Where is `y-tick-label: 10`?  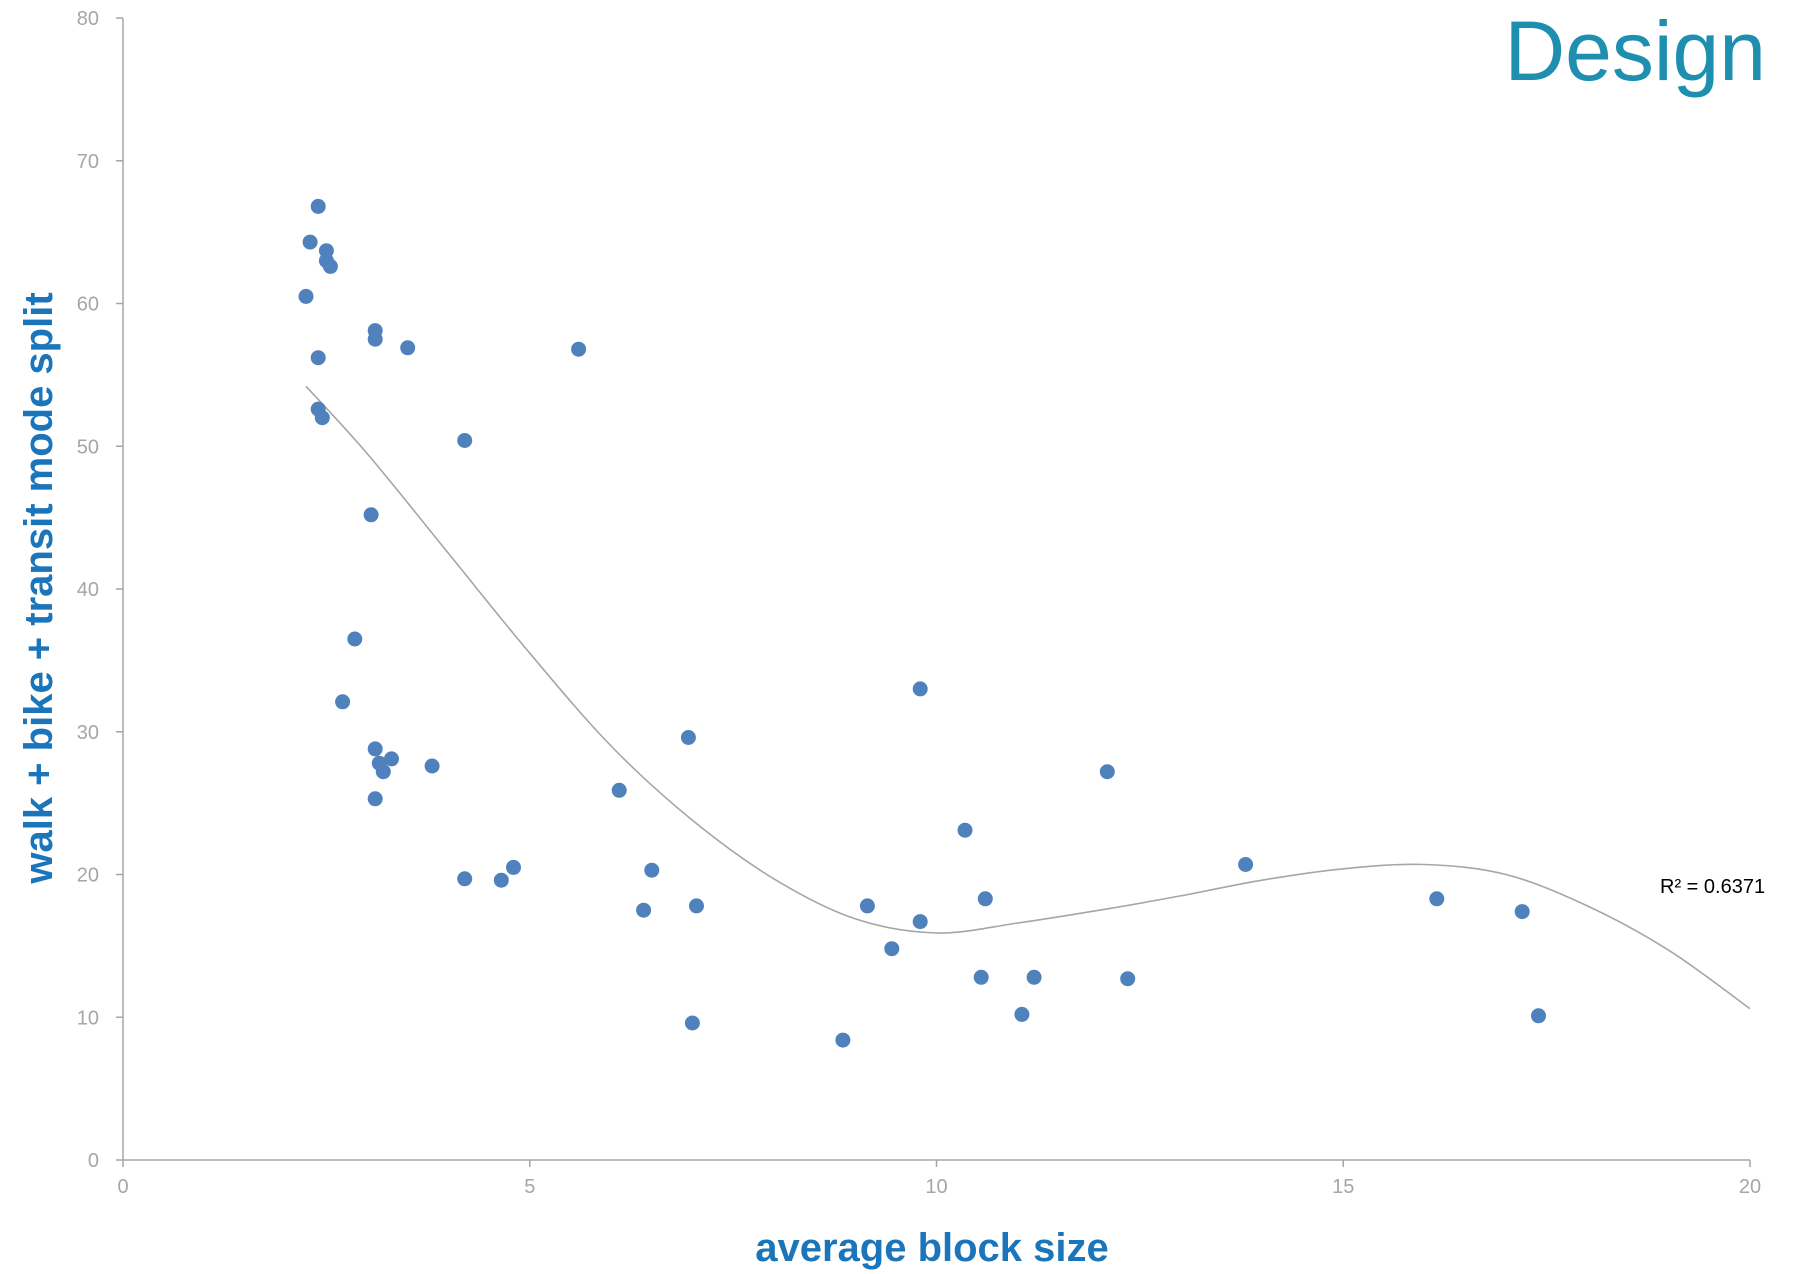 y-tick-label: 10 is located at coordinates (88, 1018).